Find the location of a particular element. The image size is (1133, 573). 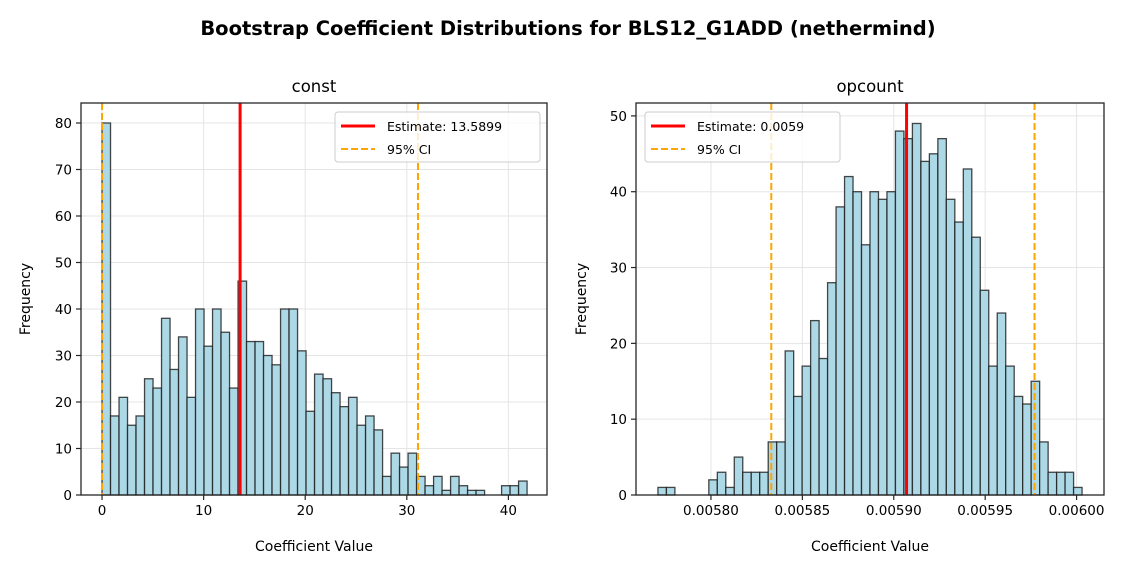

x-axis-label: Coefficient Value is located at coordinates (314, 547).